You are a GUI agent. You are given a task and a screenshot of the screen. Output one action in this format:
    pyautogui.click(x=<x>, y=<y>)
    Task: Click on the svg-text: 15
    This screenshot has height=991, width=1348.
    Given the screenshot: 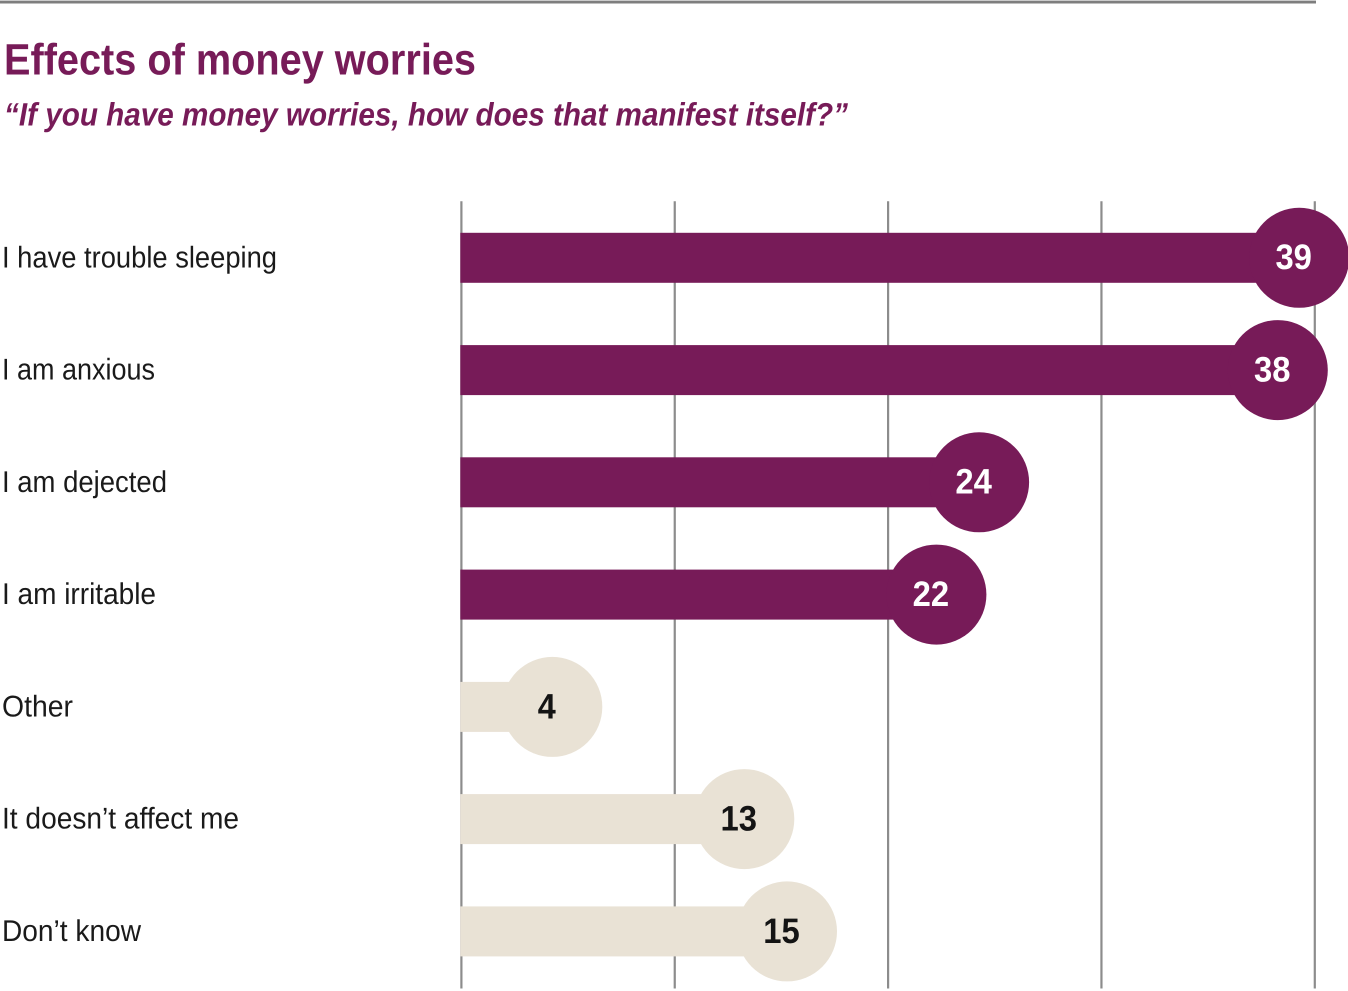 What is the action you would take?
    pyautogui.click(x=781, y=931)
    